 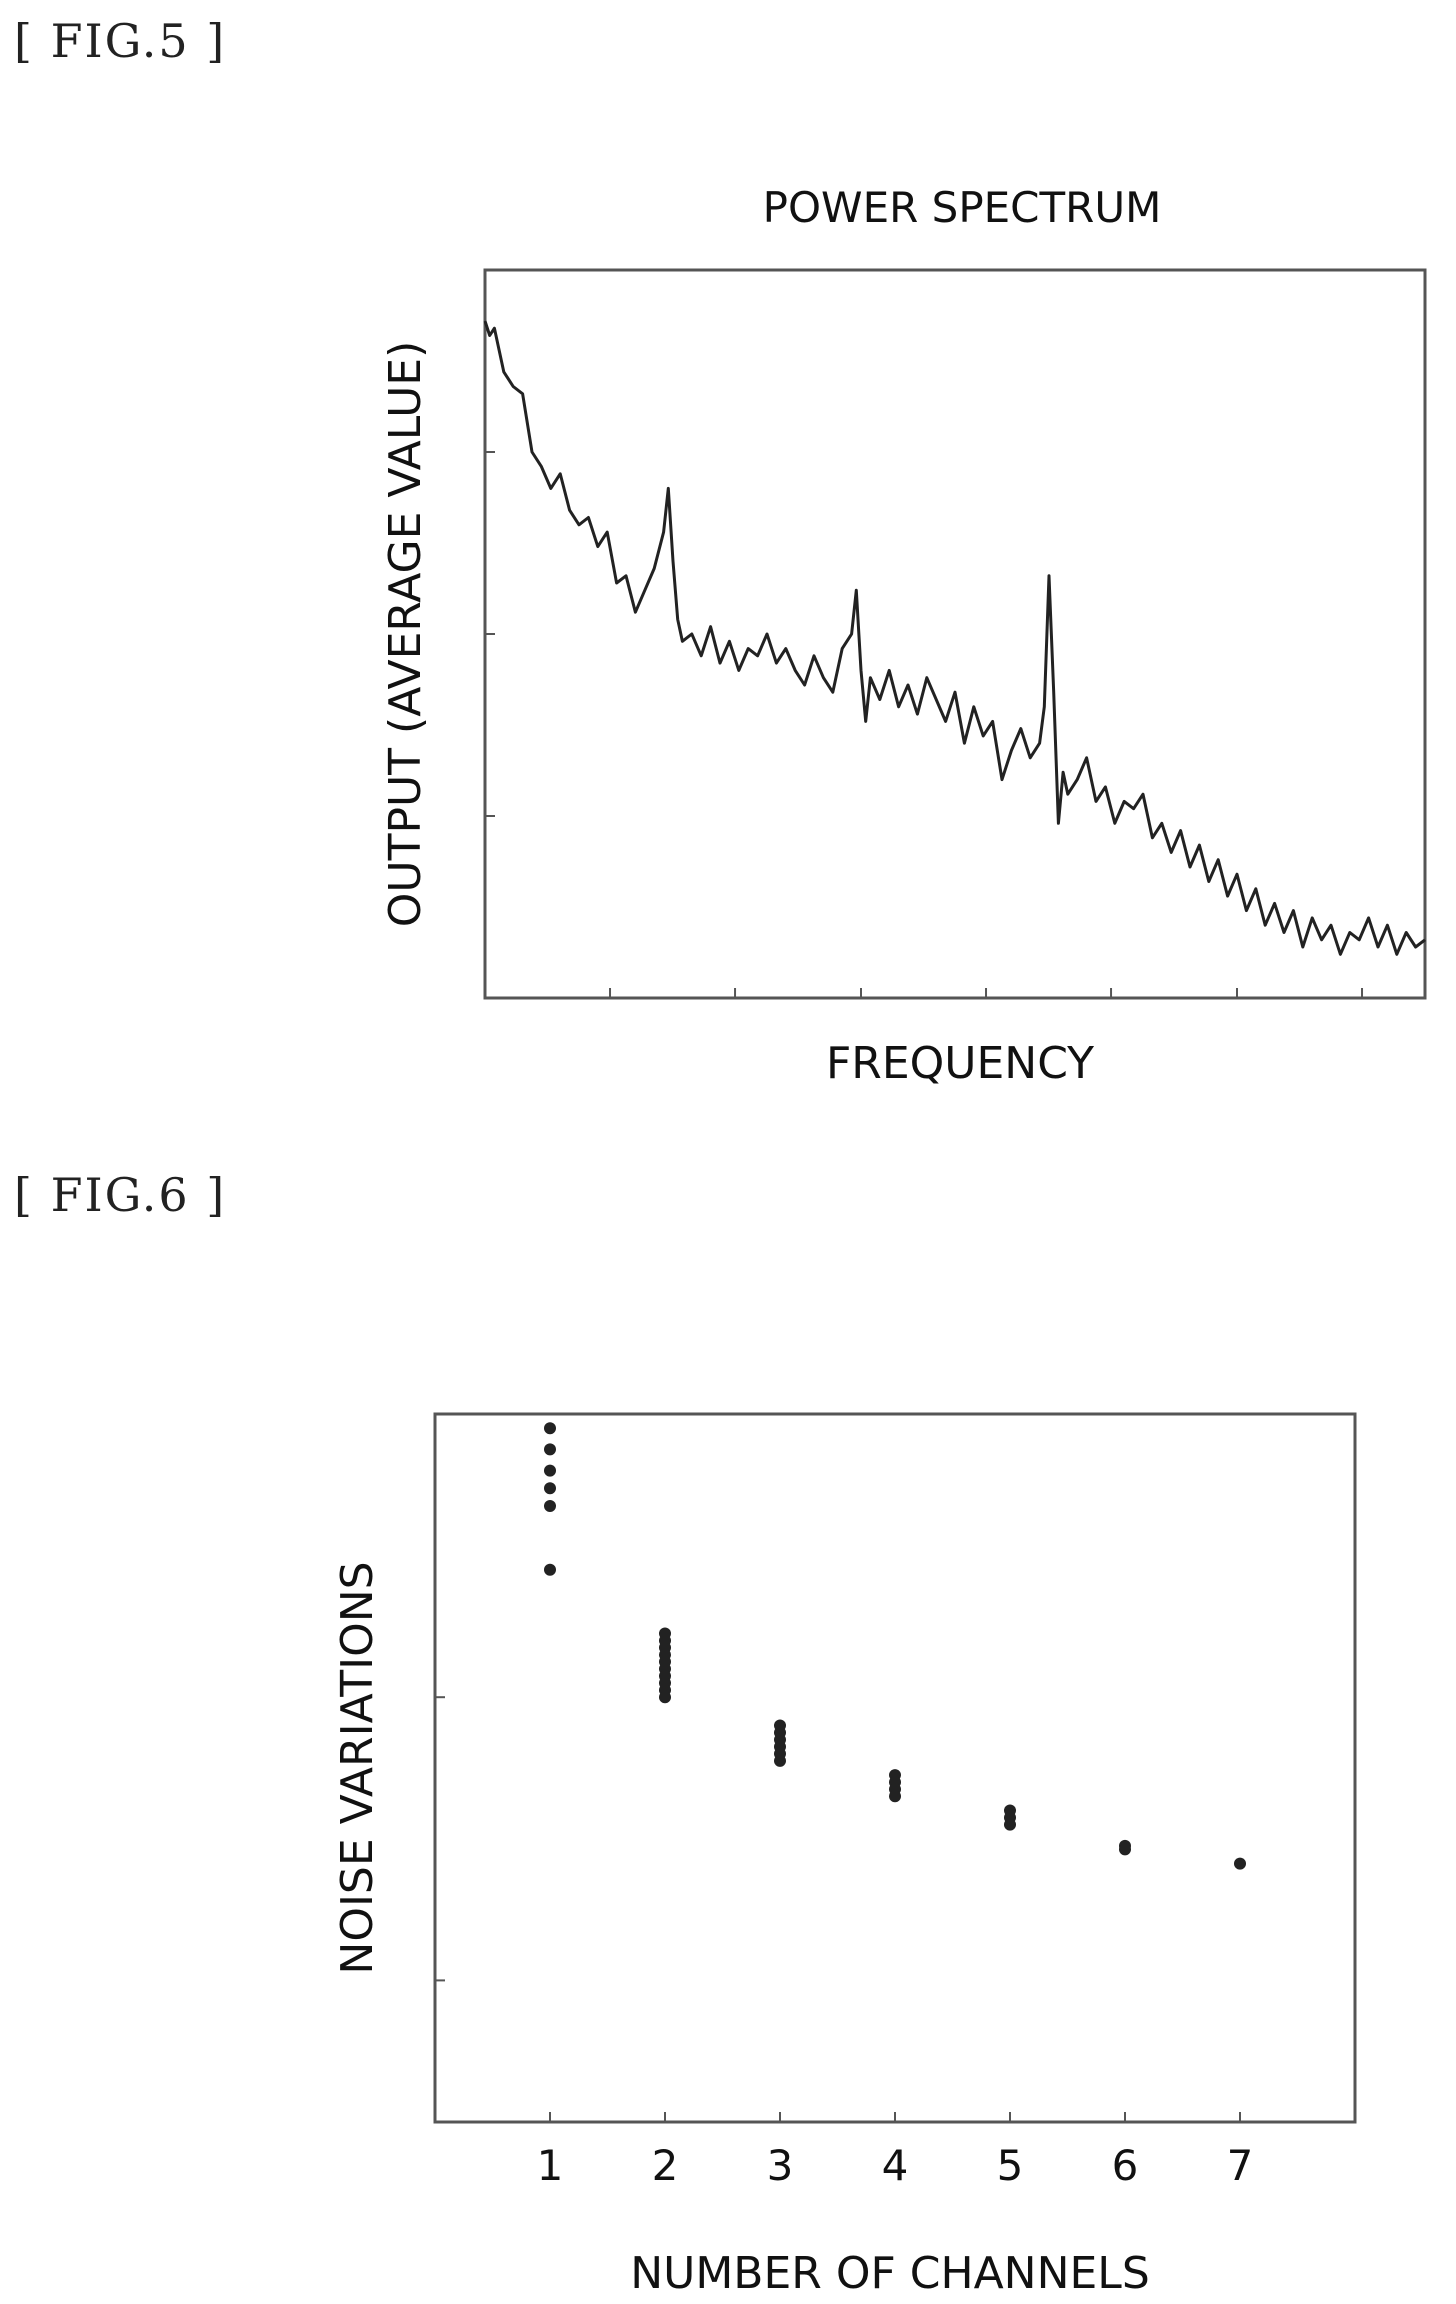 I want to click on x-tick-label: 6, so click(x=1125, y=2165).